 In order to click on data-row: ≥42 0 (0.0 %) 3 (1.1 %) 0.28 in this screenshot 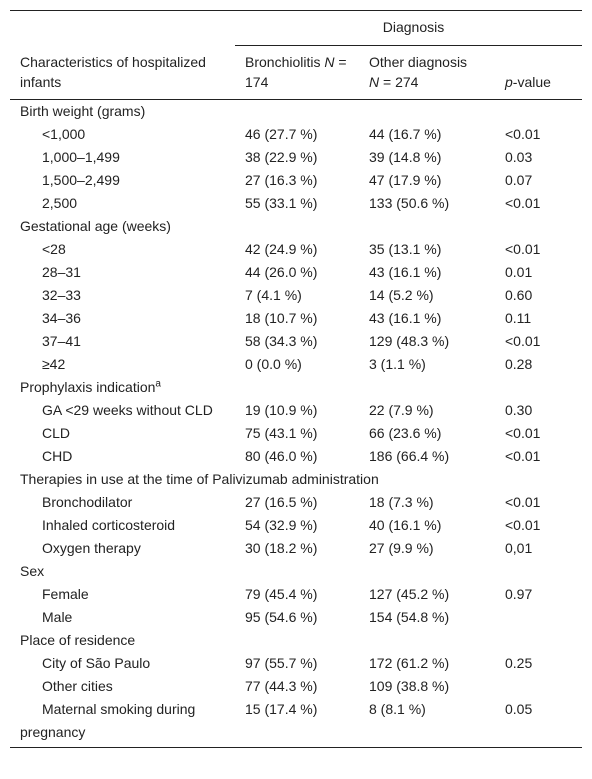, I will do `click(296, 364)`.